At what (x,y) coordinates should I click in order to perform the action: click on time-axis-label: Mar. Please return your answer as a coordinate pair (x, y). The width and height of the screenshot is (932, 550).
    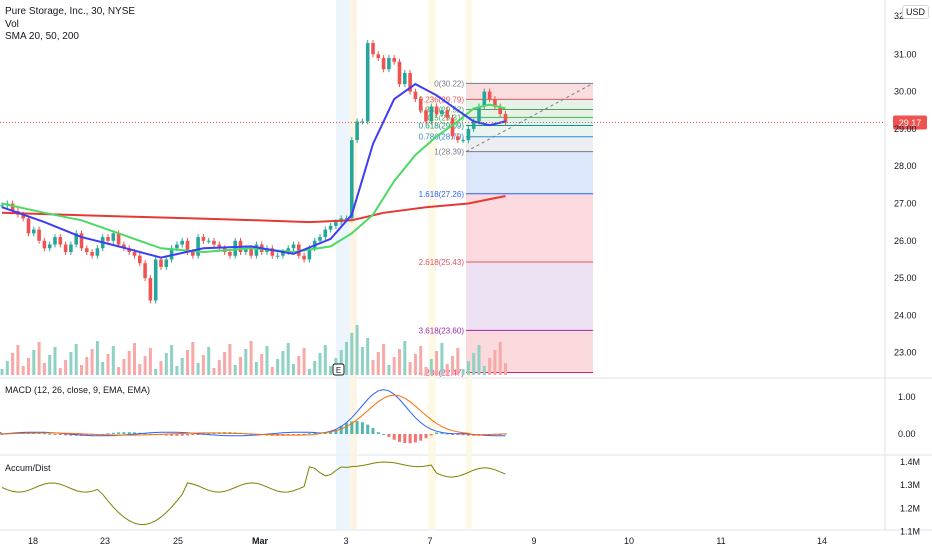
    Looking at the image, I should click on (260, 541).